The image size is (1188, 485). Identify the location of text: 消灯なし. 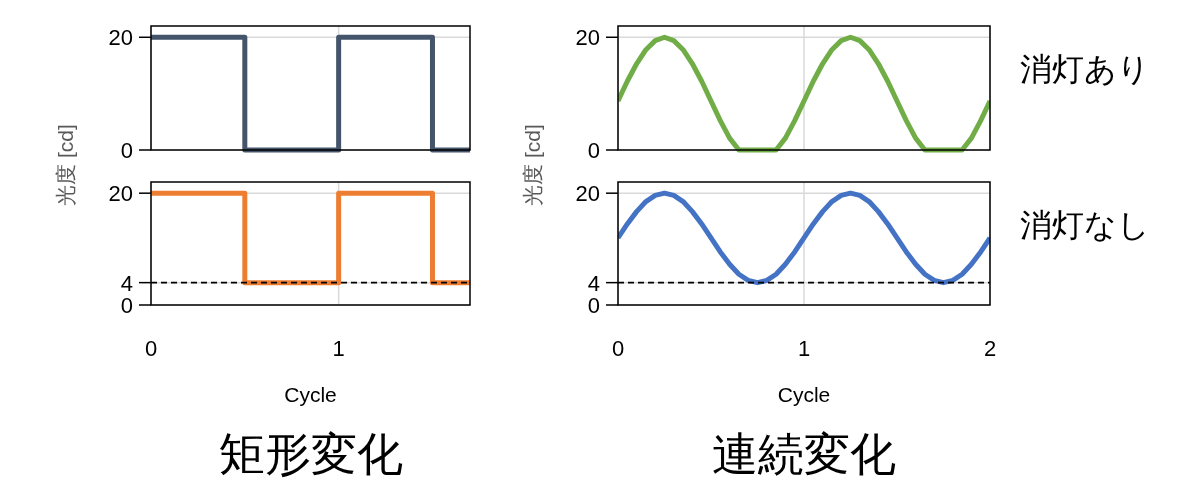
(1085, 224).